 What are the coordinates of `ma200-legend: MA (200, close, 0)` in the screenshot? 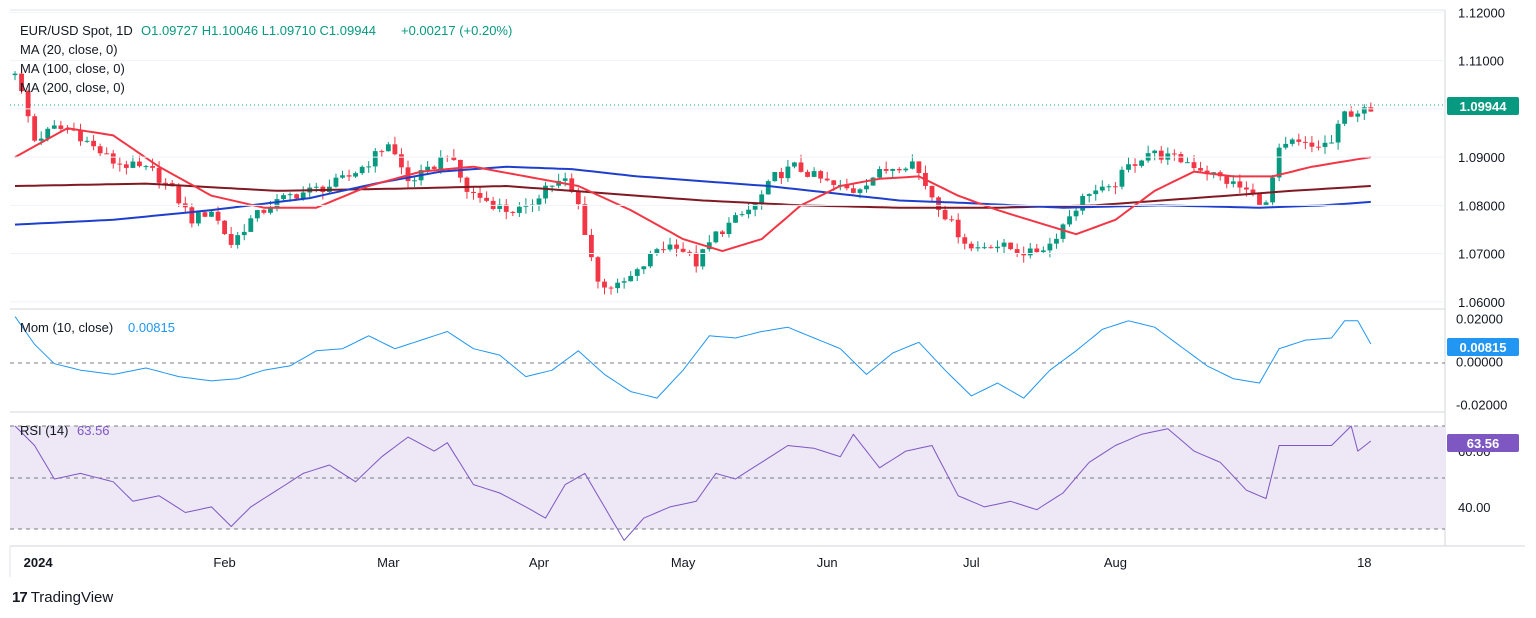 It's located at (72, 87).